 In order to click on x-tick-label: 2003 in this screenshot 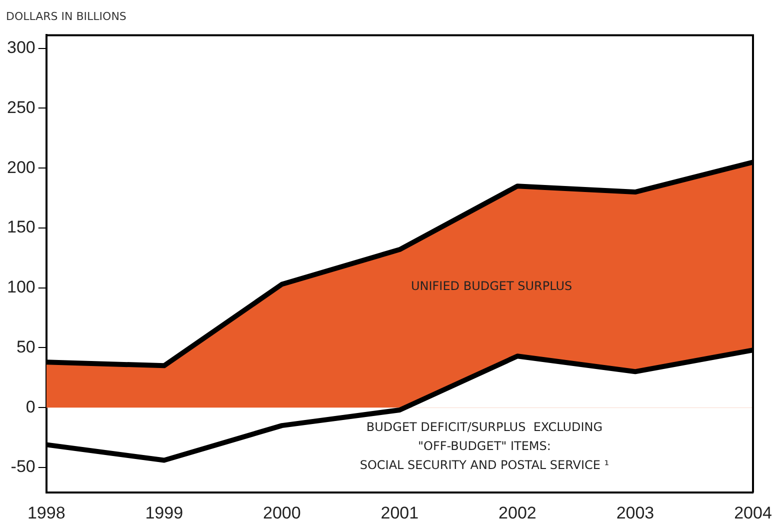, I will do `click(635, 512)`.